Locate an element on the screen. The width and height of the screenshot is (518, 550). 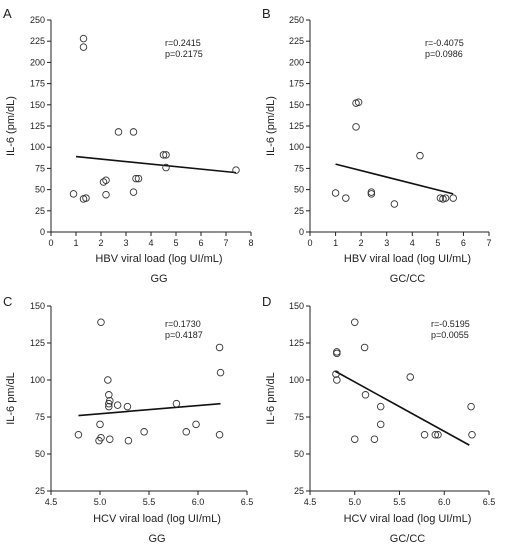
x-tick-label: 5 is located at coordinates (437, 243).